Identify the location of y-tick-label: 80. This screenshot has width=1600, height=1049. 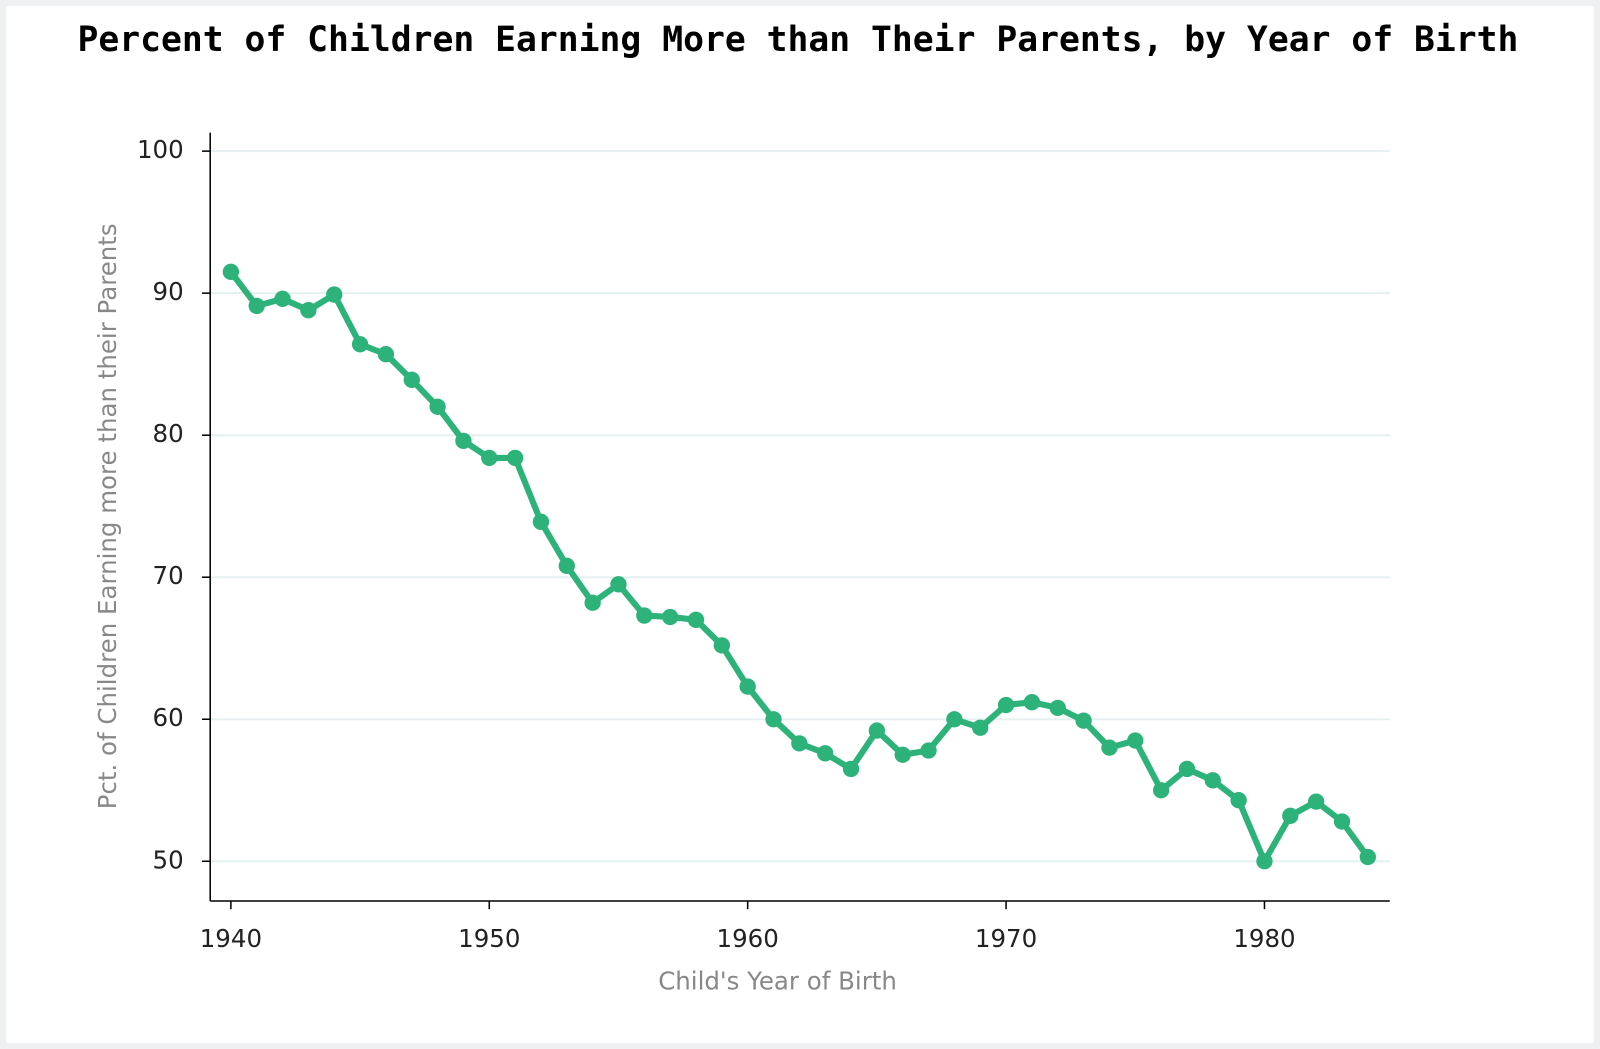
(168, 433).